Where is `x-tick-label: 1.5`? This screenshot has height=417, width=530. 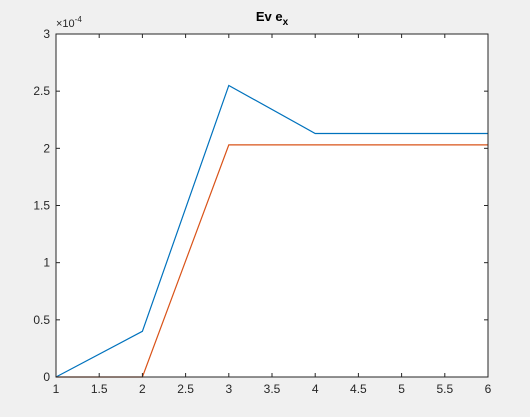
x-tick-label: 1.5 is located at coordinates (99, 389).